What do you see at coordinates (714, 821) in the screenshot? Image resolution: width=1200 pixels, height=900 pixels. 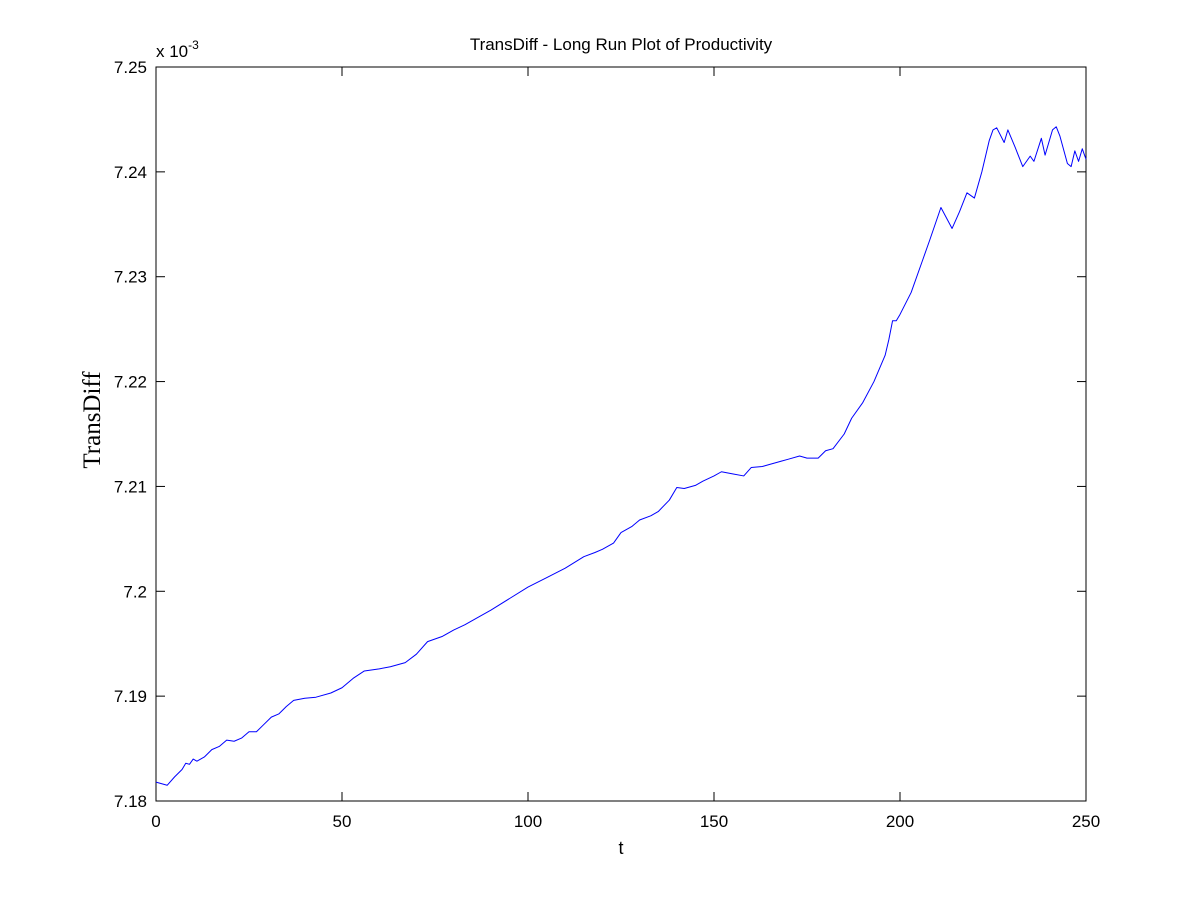 I see `x-tick-label: 150` at bounding box center [714, 821].